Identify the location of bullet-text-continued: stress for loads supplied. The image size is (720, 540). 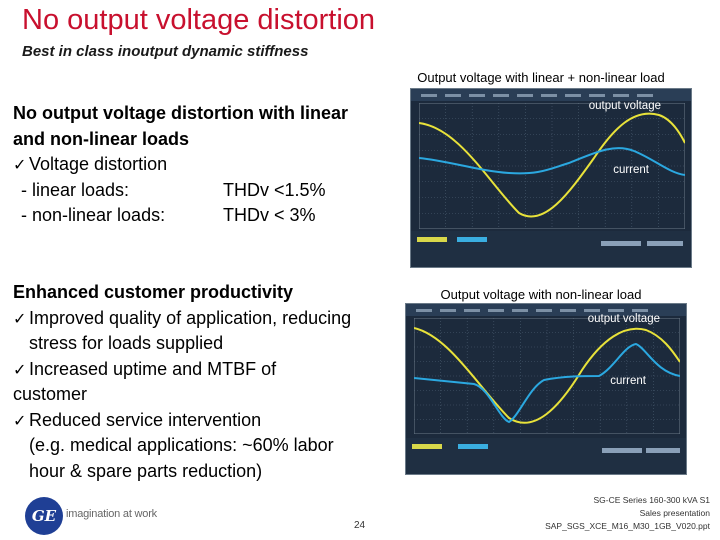
(126, 343).